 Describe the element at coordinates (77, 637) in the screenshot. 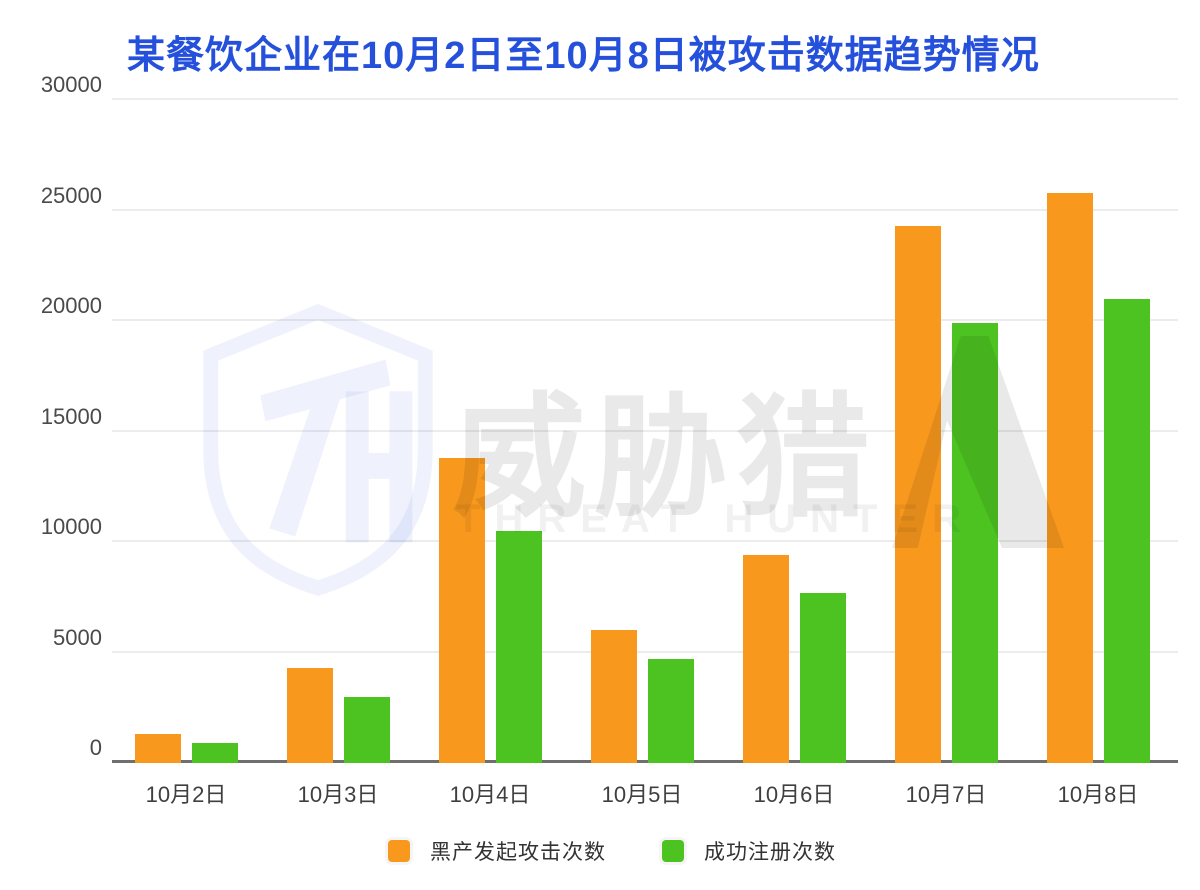

I see `y-axis-tick-label: 5000` at that location.